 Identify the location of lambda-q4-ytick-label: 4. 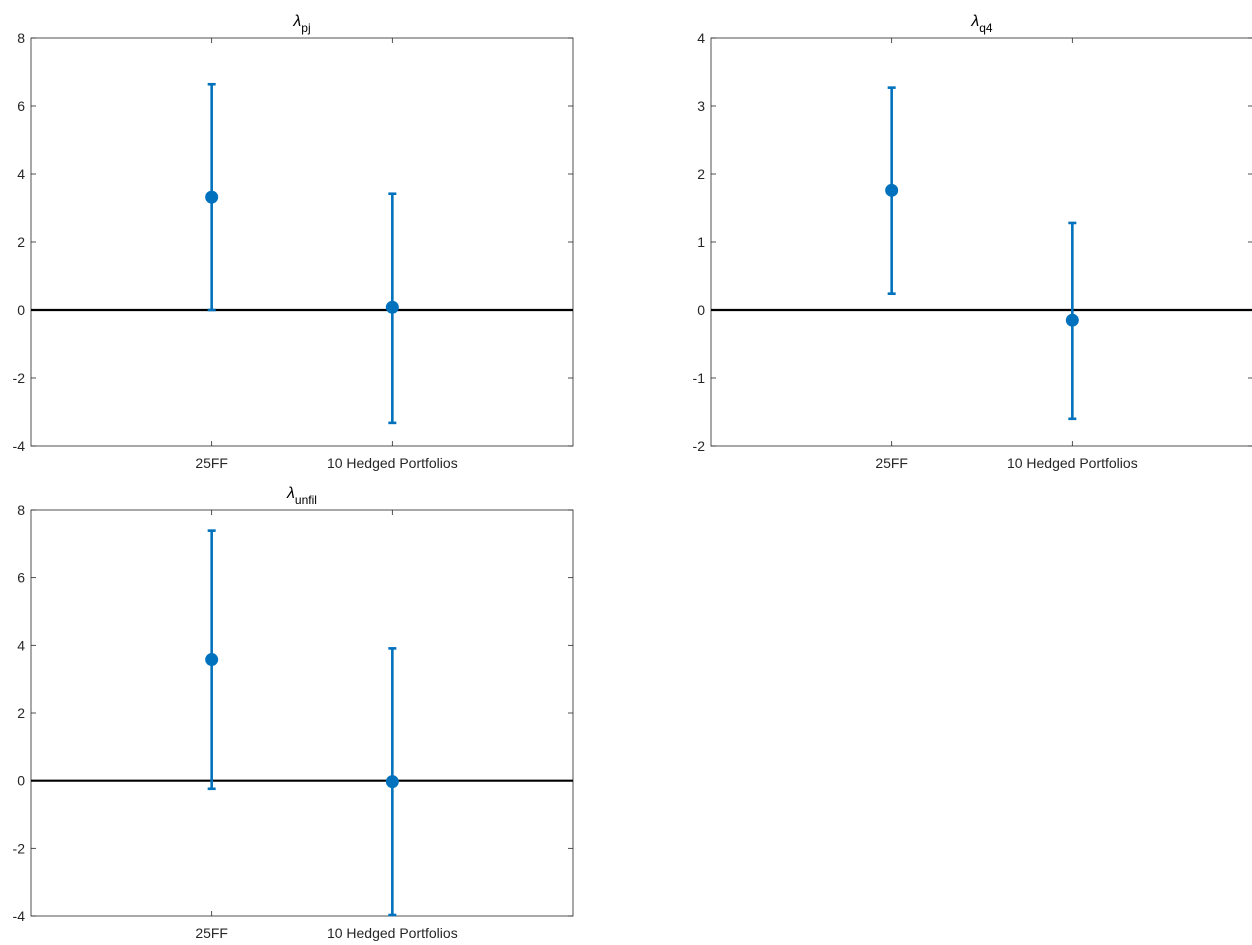
(701, 38).